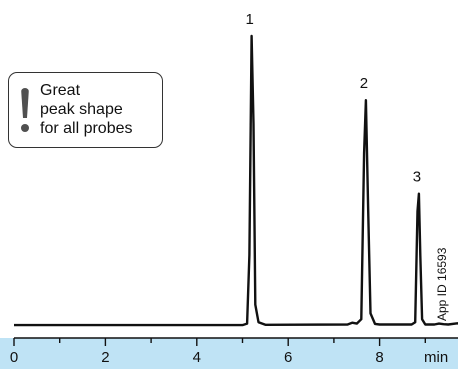 This screenshot has width=458, height=369. Describe the element at coordinates (288, 357) in the screenshot. I see `x-tick-label: 6` at that location.